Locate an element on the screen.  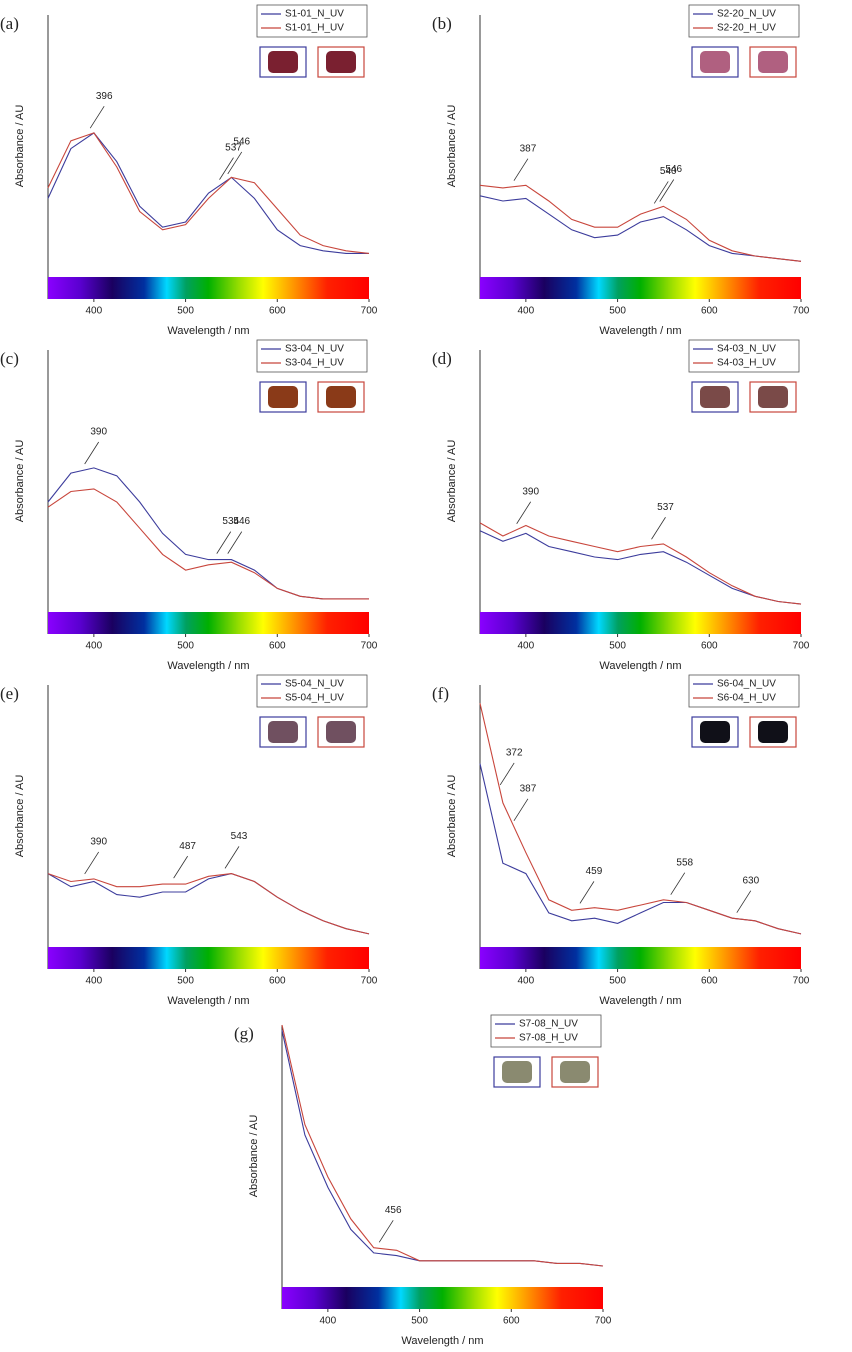
legend-label: S2-20_H_UV is located at coordinates (746, 28).